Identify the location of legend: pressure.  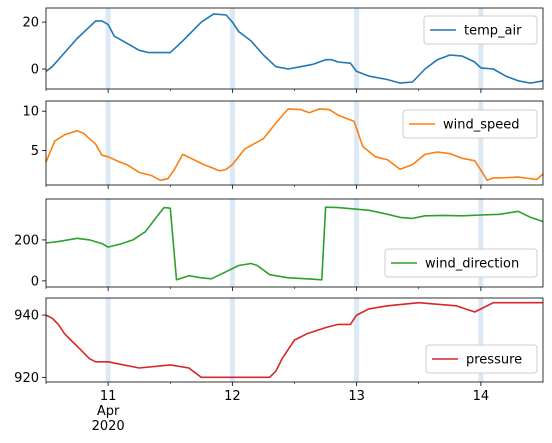
(481, 359).